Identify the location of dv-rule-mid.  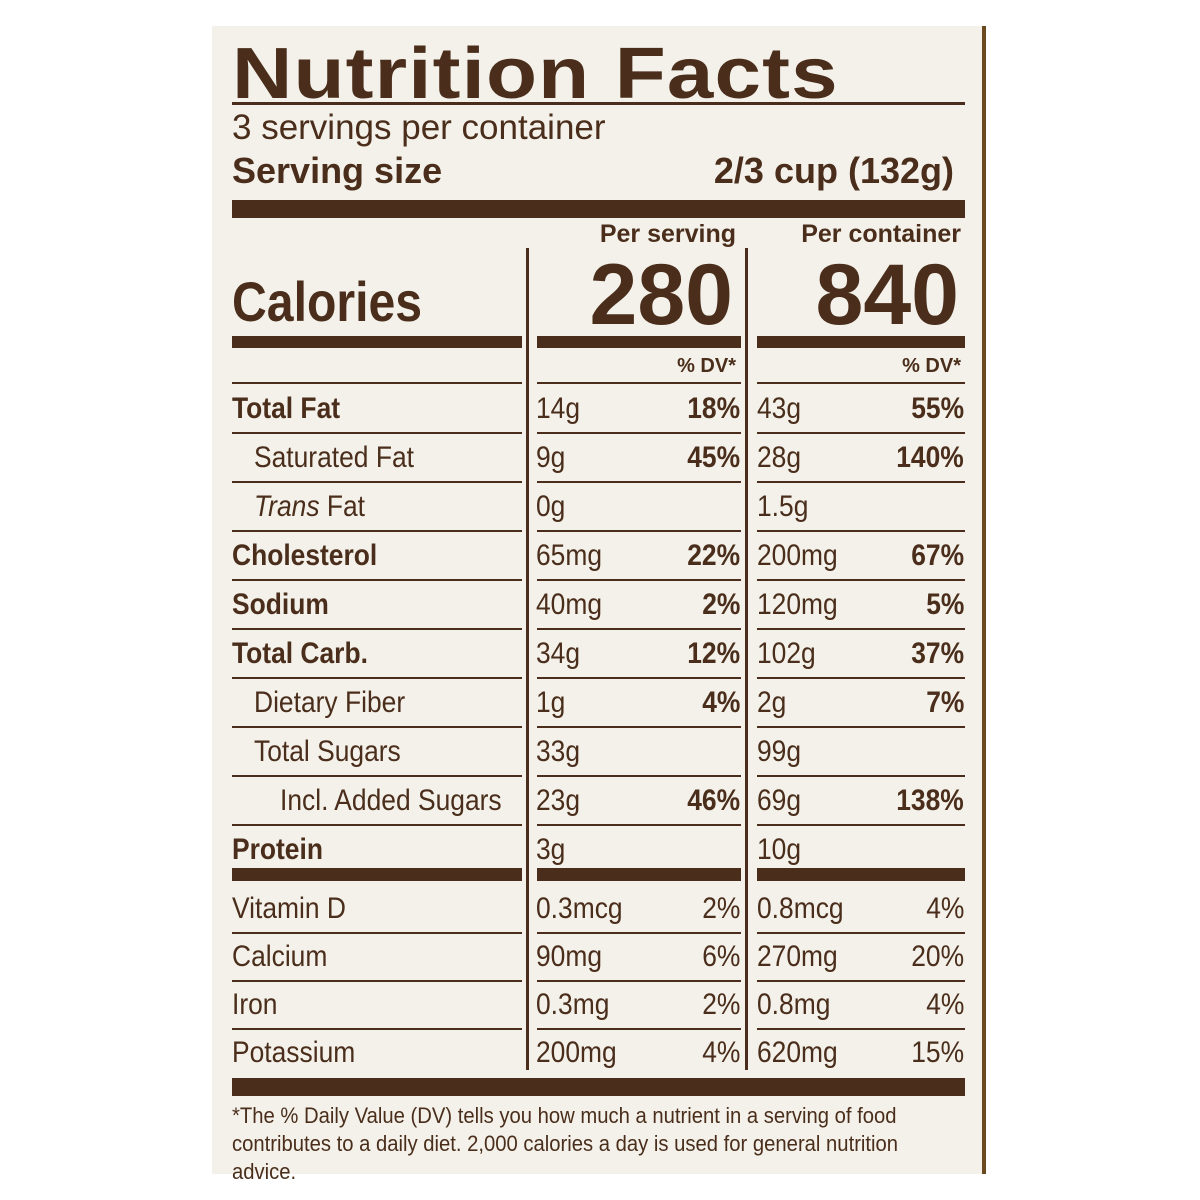
(639, 383).